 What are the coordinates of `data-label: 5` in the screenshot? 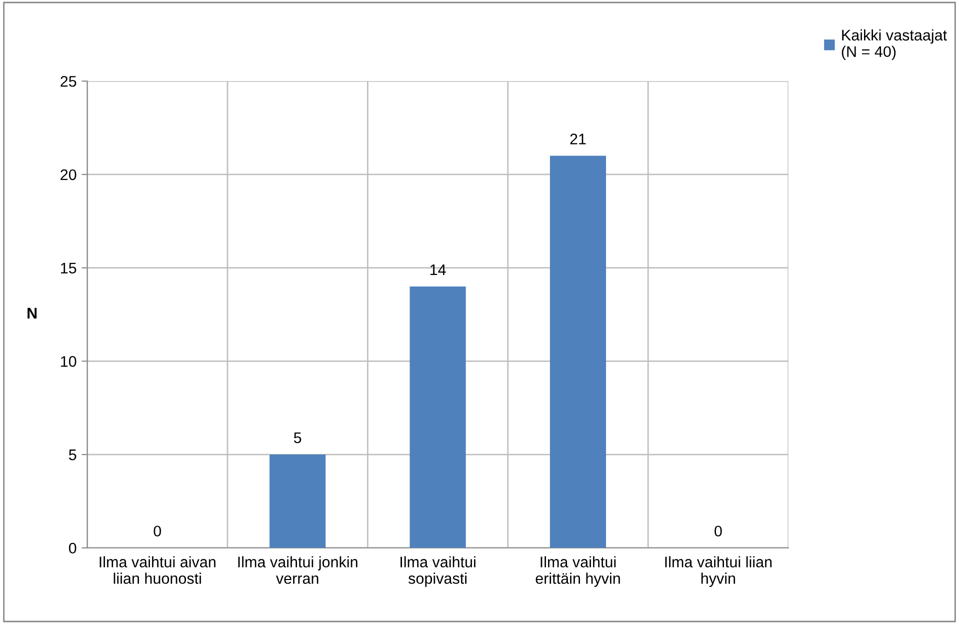 It's located at (298, 438).